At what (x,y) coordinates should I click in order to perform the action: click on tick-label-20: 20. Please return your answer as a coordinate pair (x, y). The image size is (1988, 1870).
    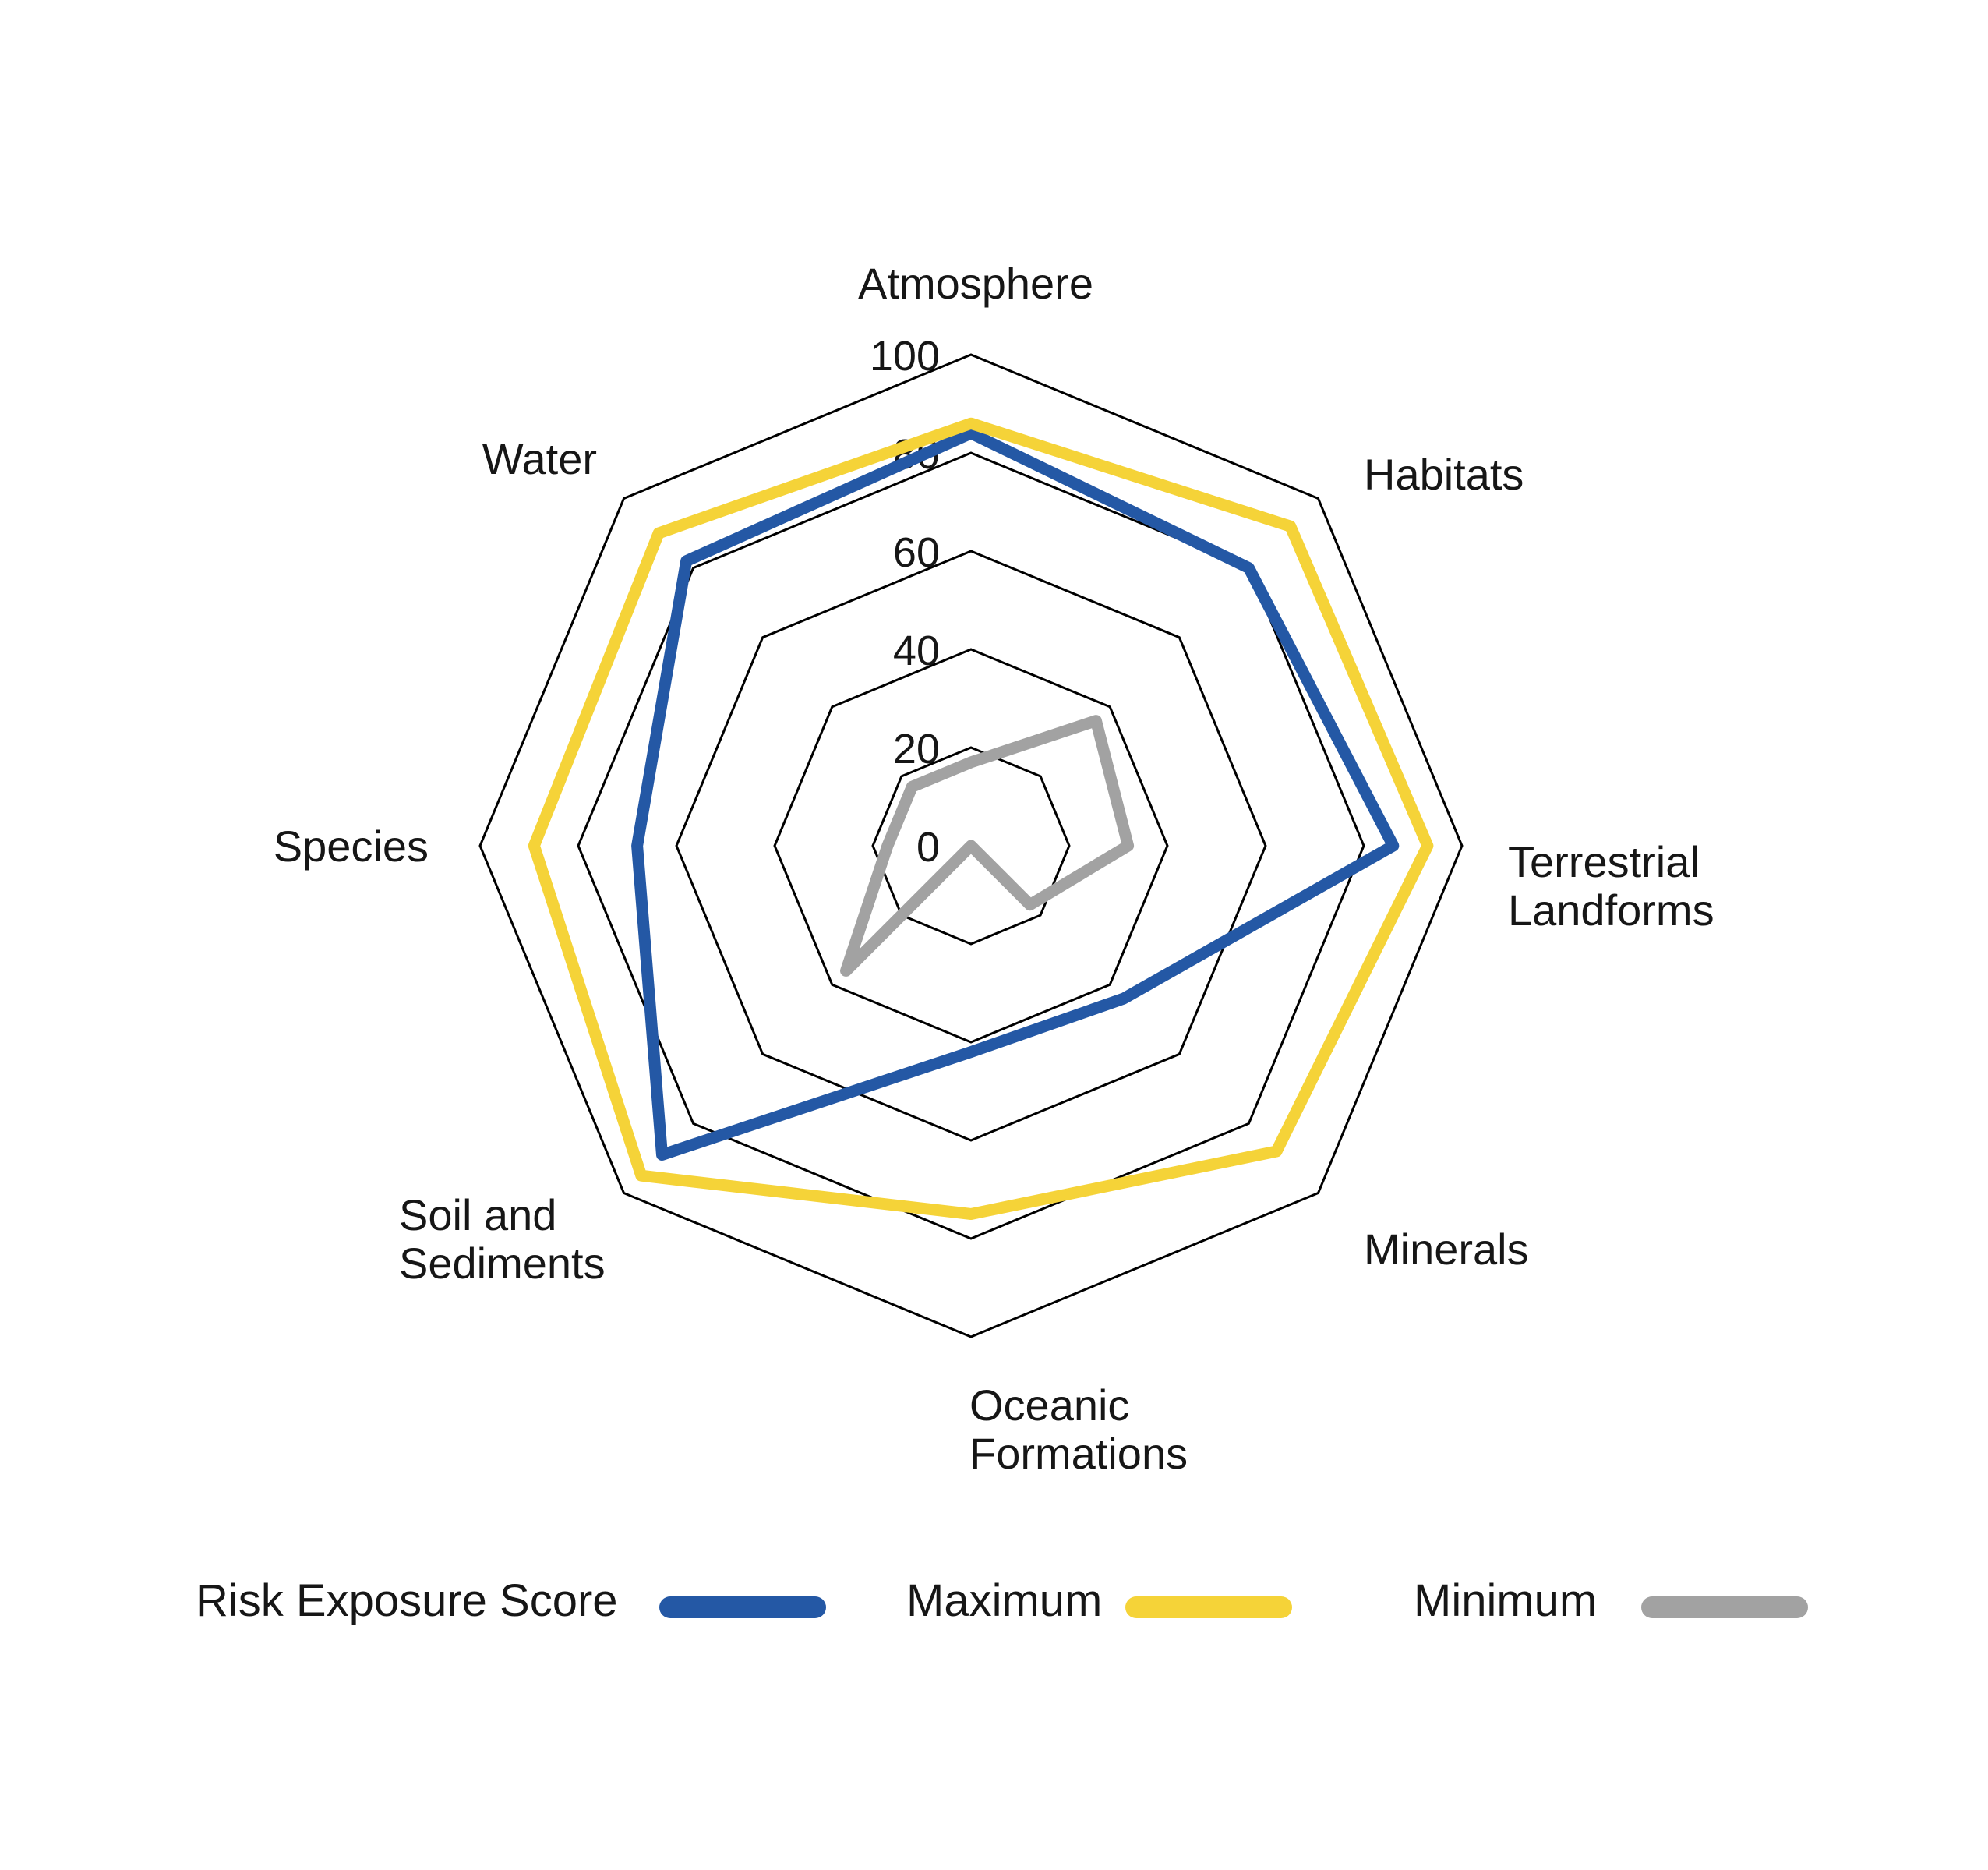
    Looking at the image, I should click on (916, 749).